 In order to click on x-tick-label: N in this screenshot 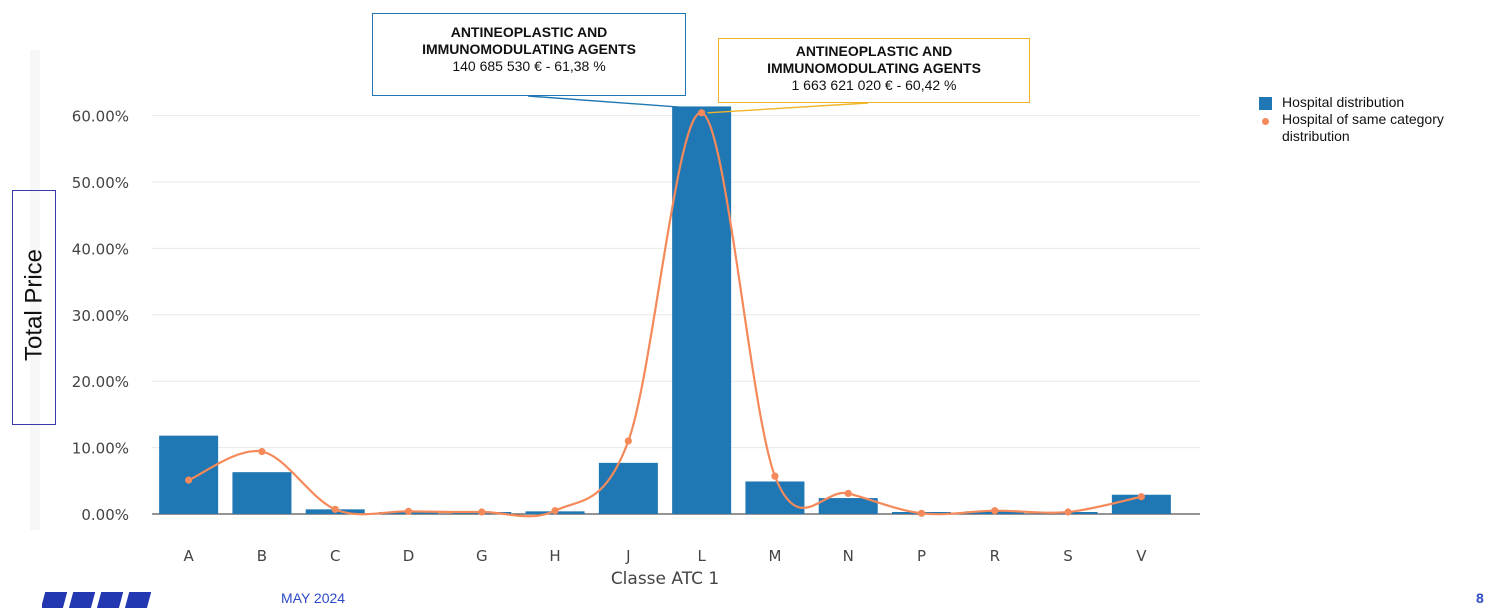, I will do `click(848, 556)`.